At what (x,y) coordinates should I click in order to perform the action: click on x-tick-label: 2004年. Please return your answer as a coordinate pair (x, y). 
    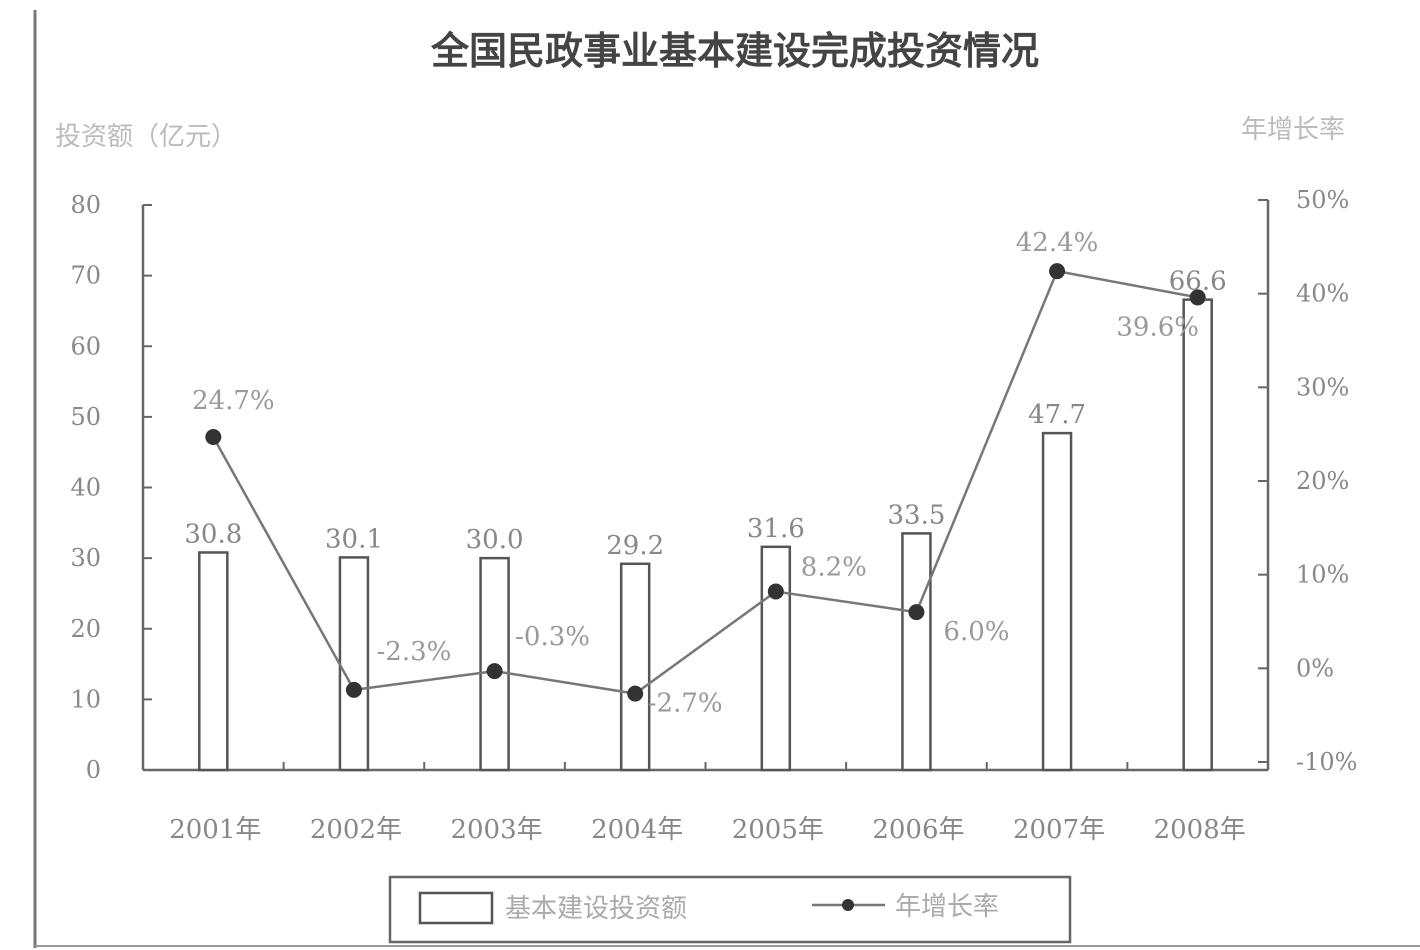
    Looking at the image, I should click on (637, 830).